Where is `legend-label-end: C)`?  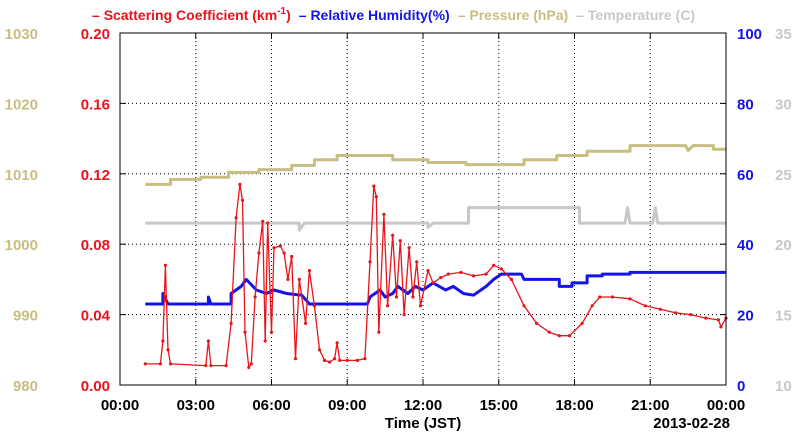 legend-label-end: C) is located at coordinates (687, 15).